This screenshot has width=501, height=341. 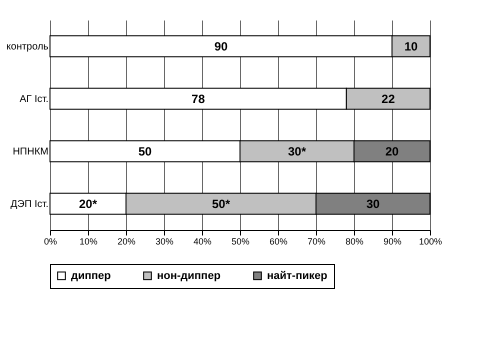 What do you see at coordinates (88, 203) in the screenshot?
I see `data-label: 20*` at bounding box center [88, 203].